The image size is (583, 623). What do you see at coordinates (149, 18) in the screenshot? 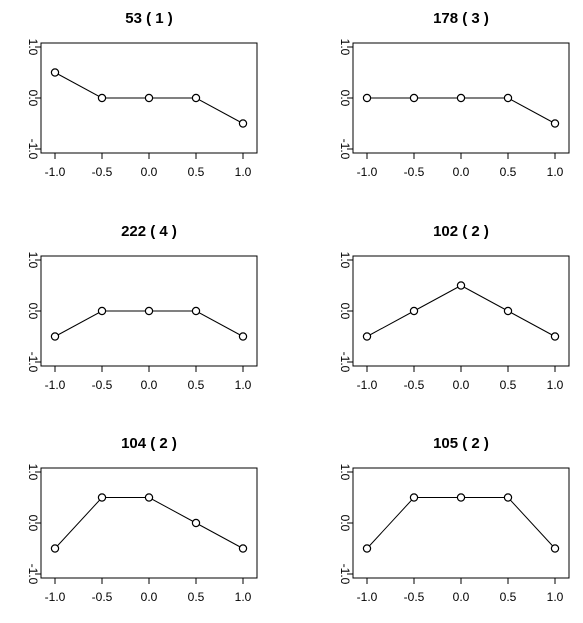
I see `panel-title: 53 ( 1 )` at bounding box center [149, 18].